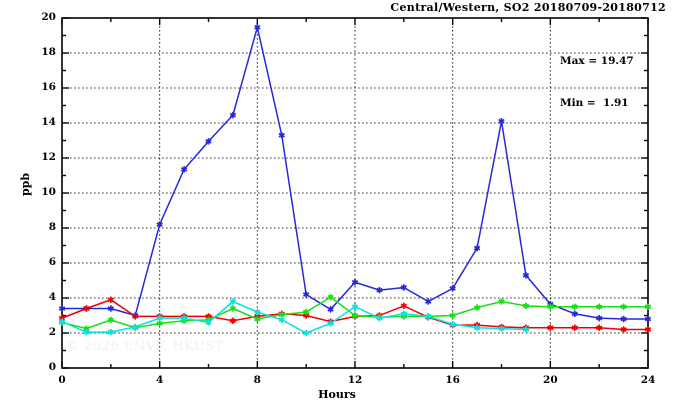 This screenshot has width=674, height=409. What do you see at coordinates (48, 157) in the screenshot?
I see `y-tick-label: 12` at bounding box center [48, 157].